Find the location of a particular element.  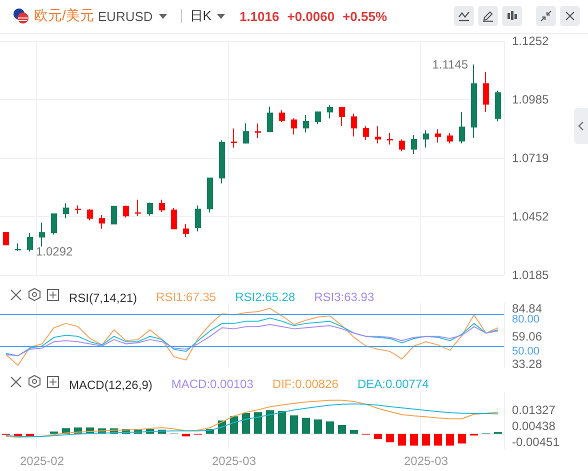

chart-title: RSI(7,14,21) is located at coordinates (103, 298).